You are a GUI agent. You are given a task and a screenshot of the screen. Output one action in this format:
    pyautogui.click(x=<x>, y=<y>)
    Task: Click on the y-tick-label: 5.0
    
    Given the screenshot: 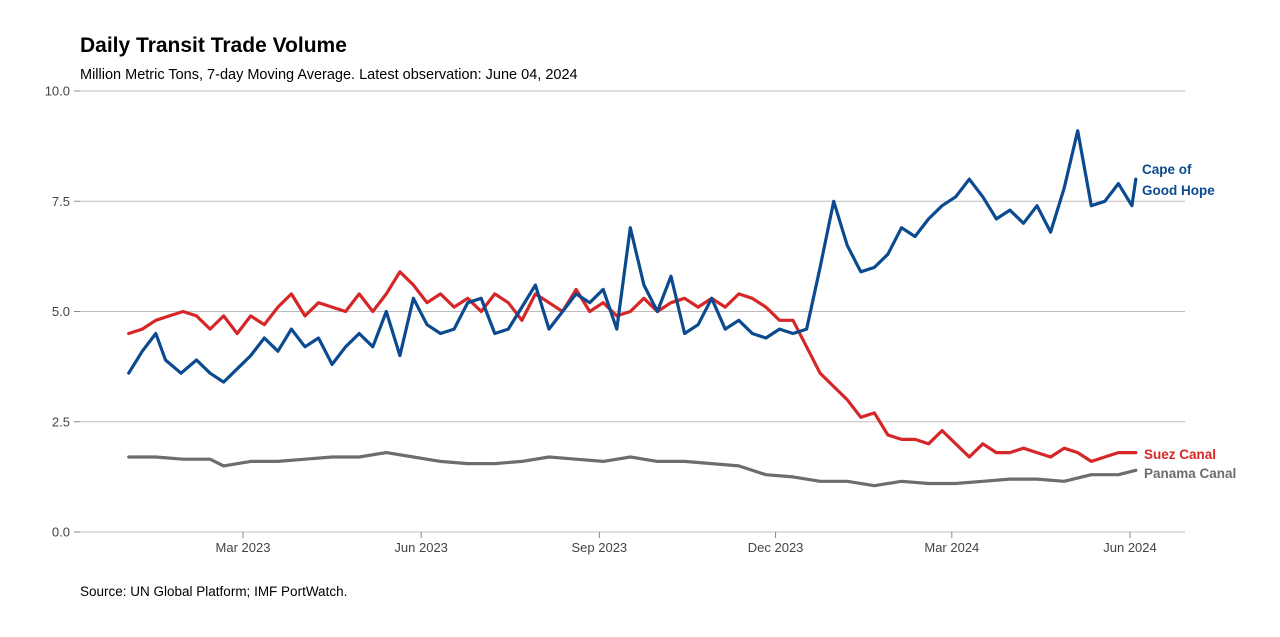 What is the action you would take?
    pyautogui.click(x=61, y=311)
    